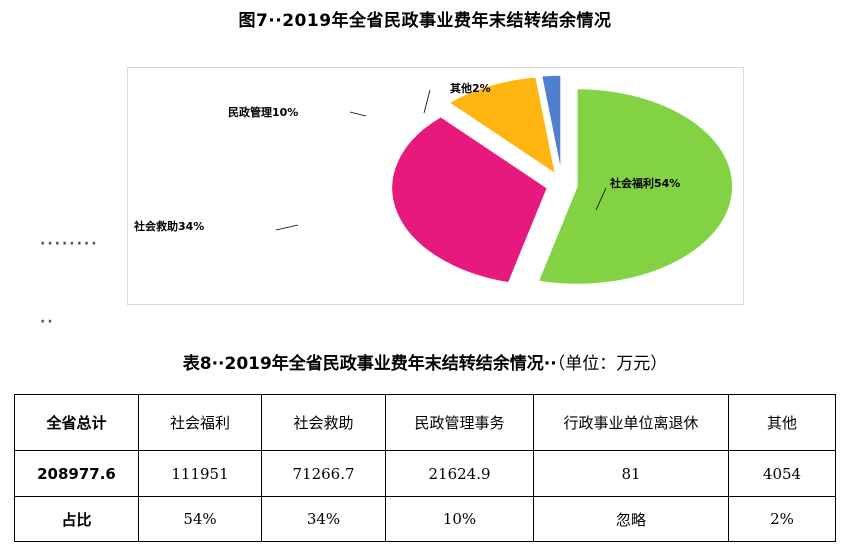  Describe the element at coordinates (200, 422) in the screenshot. I see `table-cell: 社会福利` at that location.